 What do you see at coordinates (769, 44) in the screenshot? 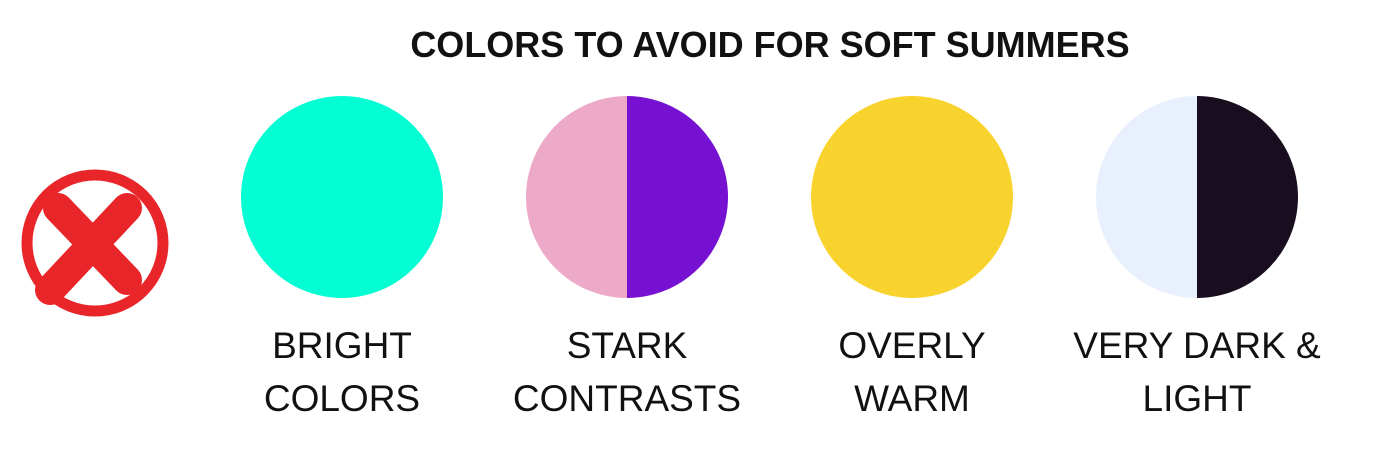
I see `title: COLORS TO AVOID FOR SOFT SUMMERS` at bounding box center [769, 44].